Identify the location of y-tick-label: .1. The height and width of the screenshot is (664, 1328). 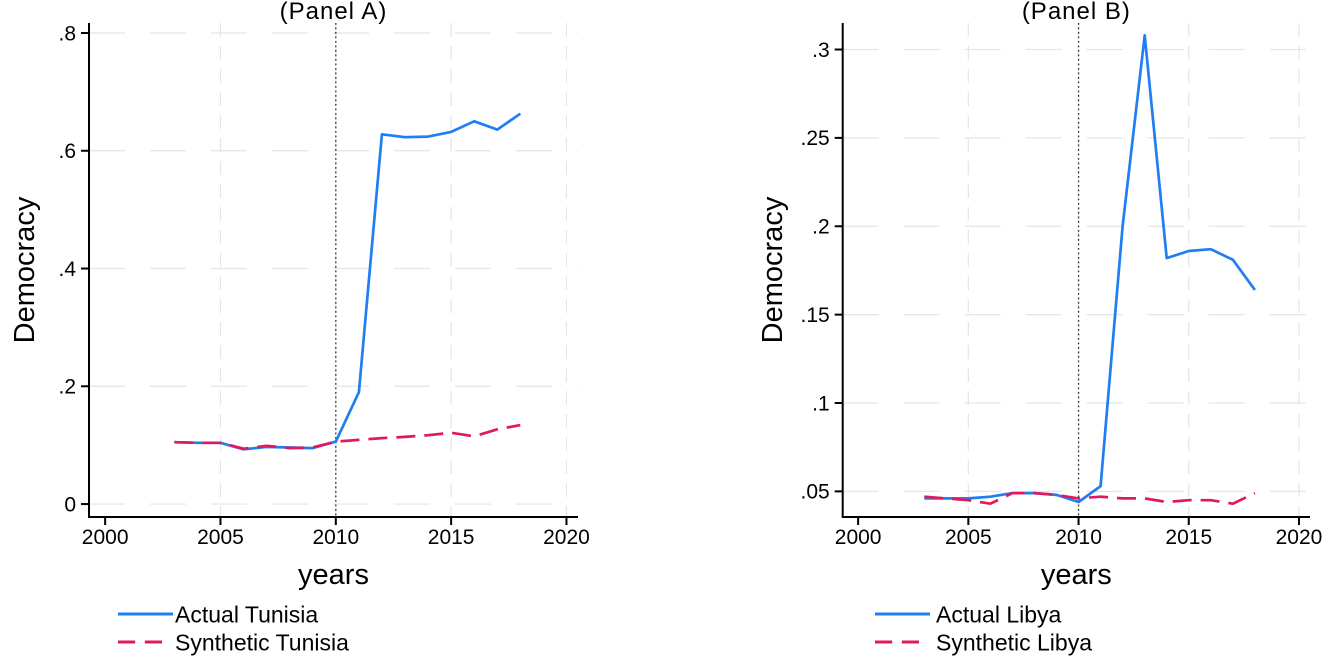
(821, 403).